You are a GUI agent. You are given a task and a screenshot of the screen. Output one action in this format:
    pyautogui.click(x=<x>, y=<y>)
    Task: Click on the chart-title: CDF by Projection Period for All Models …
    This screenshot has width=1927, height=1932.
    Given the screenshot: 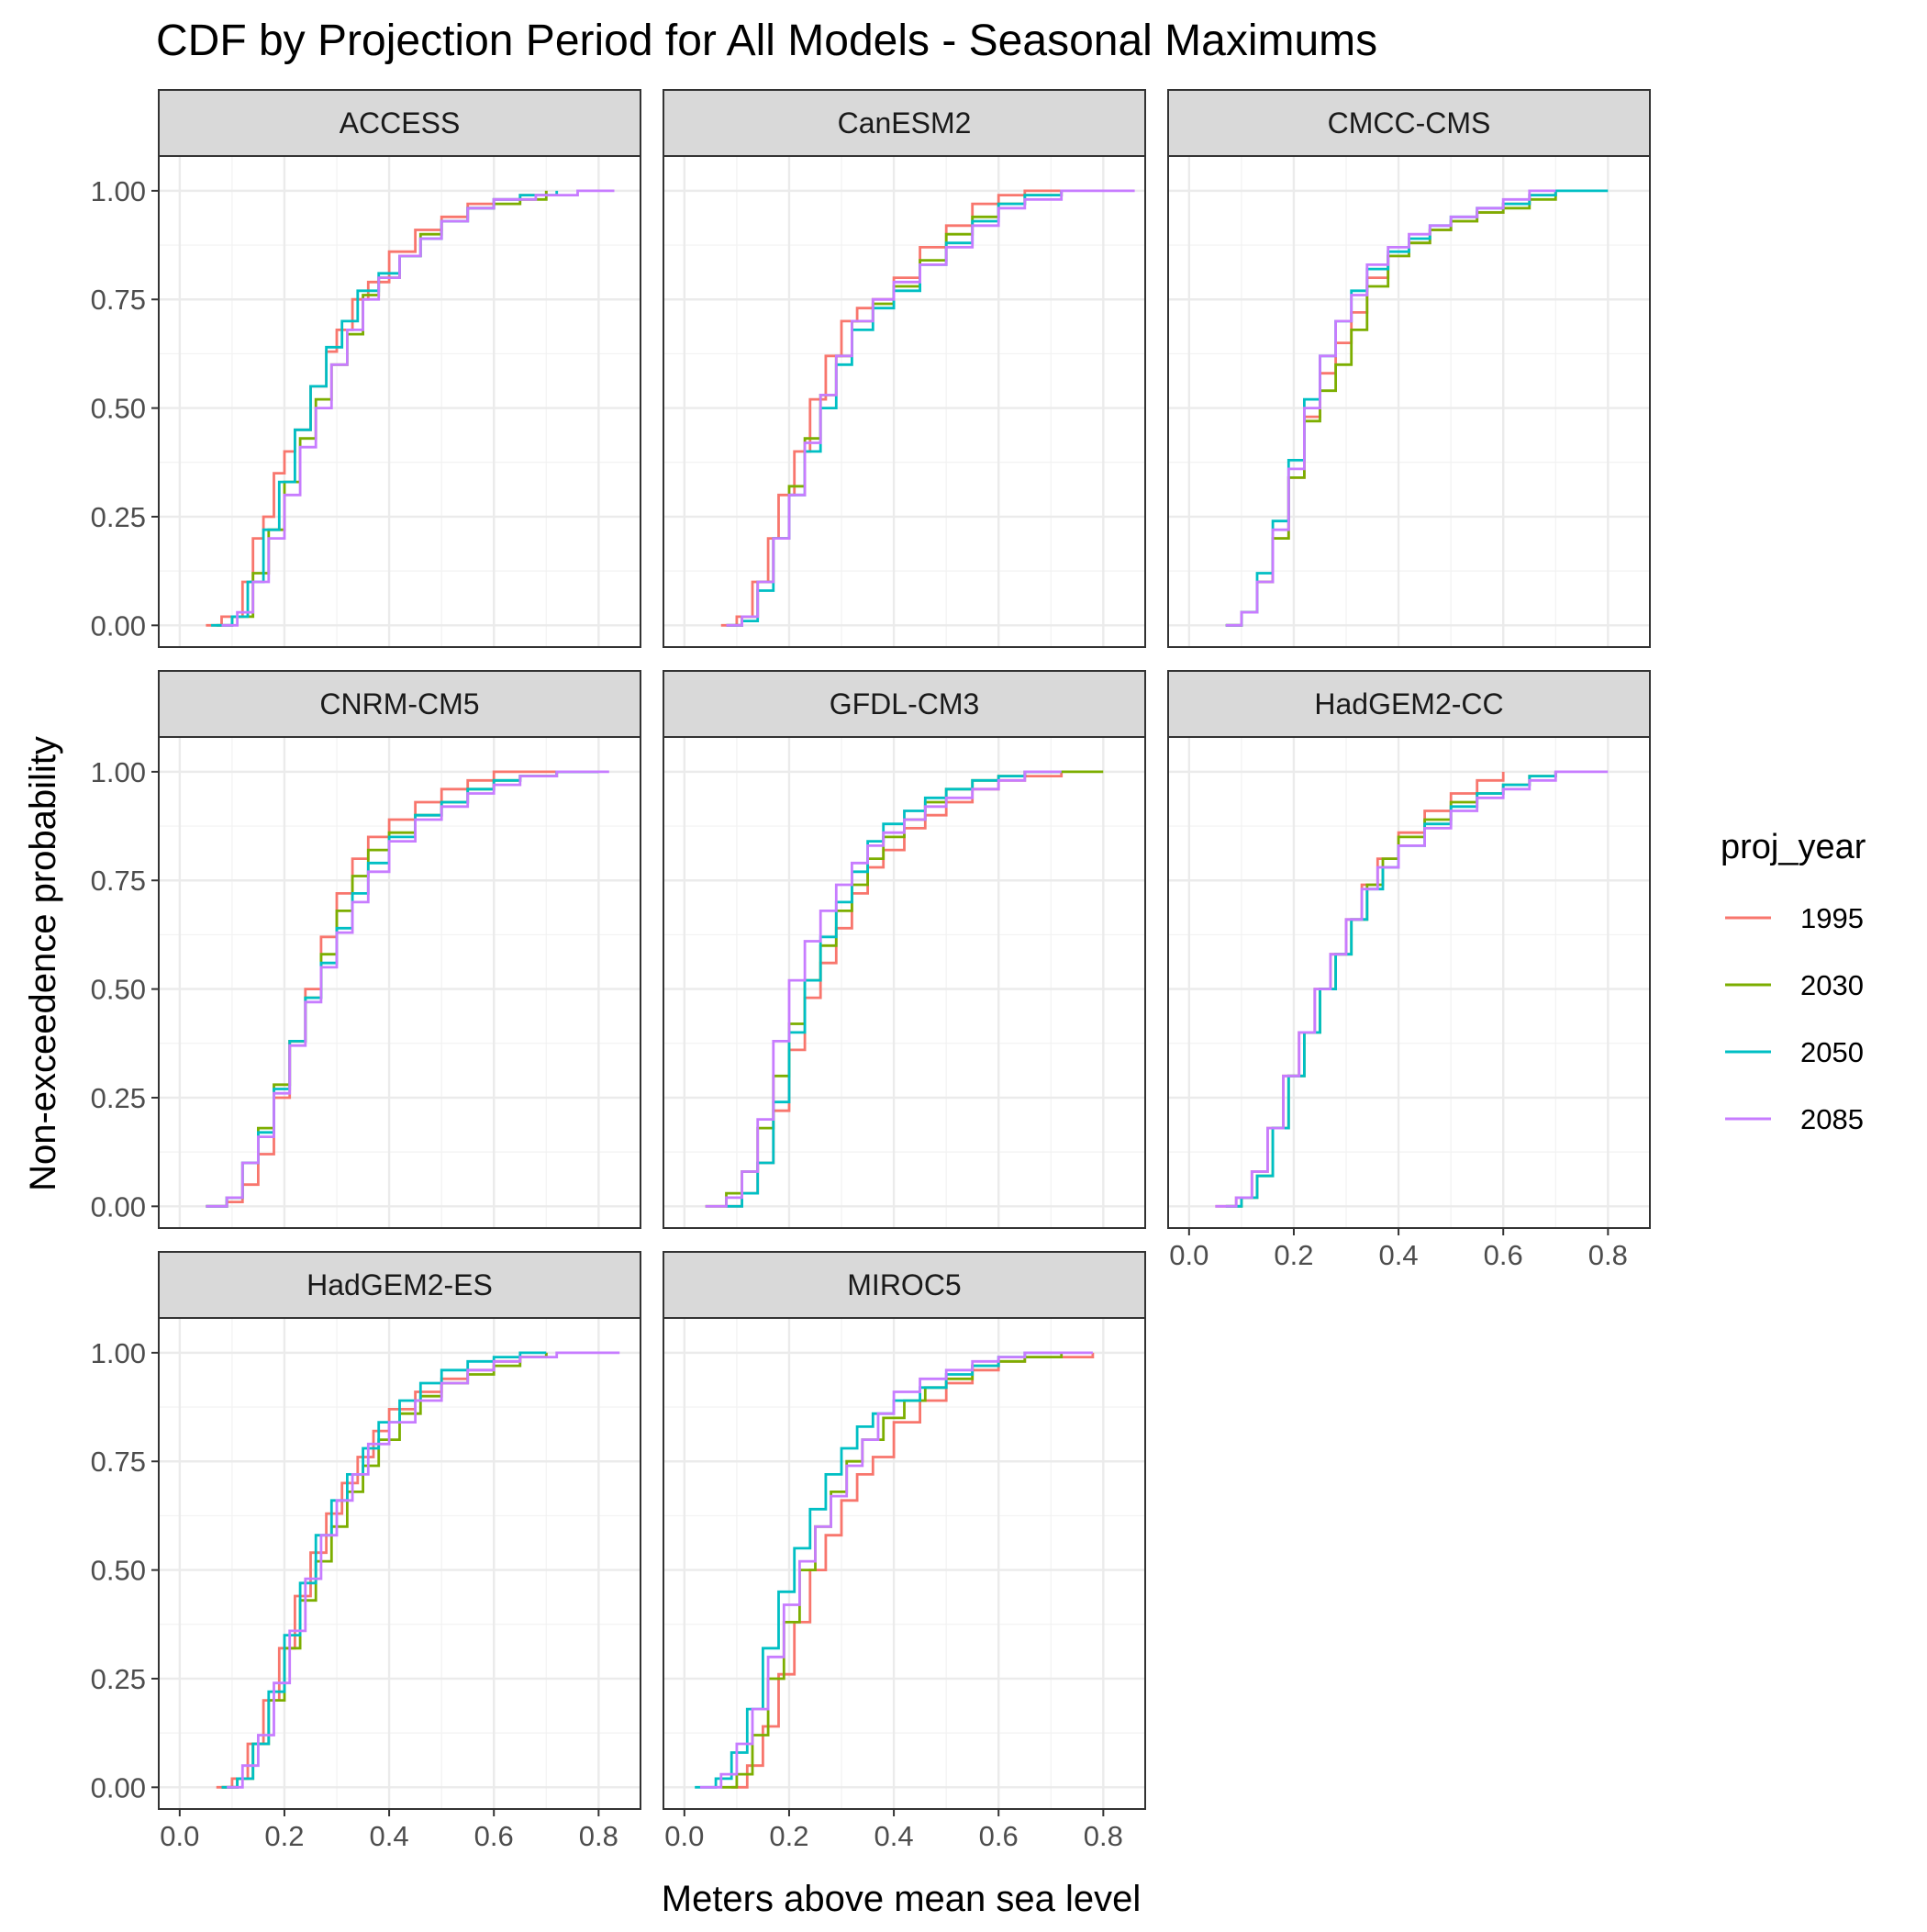 What is the action you would take?
    pyautogui.click(x=766, y=41)
    